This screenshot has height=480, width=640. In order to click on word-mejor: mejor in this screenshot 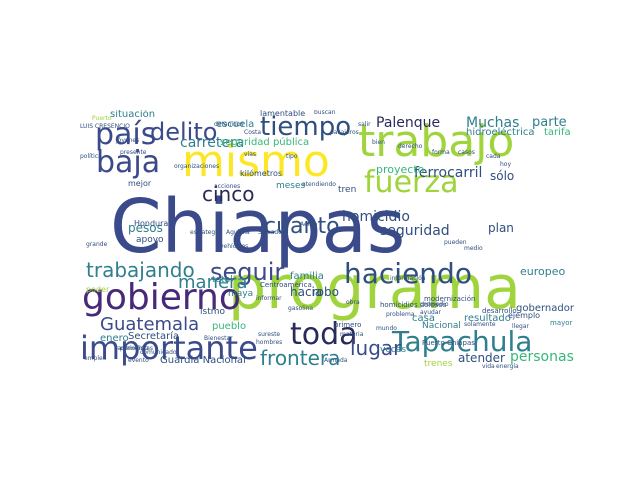, I will do `click(140, 183)`.